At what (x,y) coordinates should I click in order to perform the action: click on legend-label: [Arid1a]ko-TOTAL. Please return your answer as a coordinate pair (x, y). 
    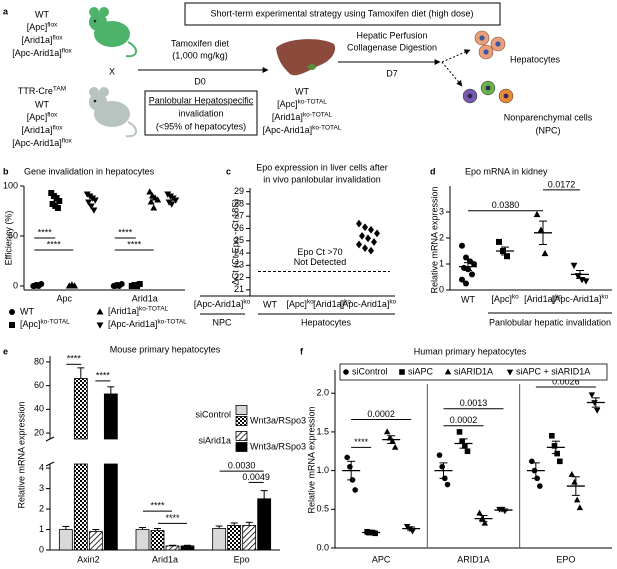
    Looking at the image, I should click on (138, 310).